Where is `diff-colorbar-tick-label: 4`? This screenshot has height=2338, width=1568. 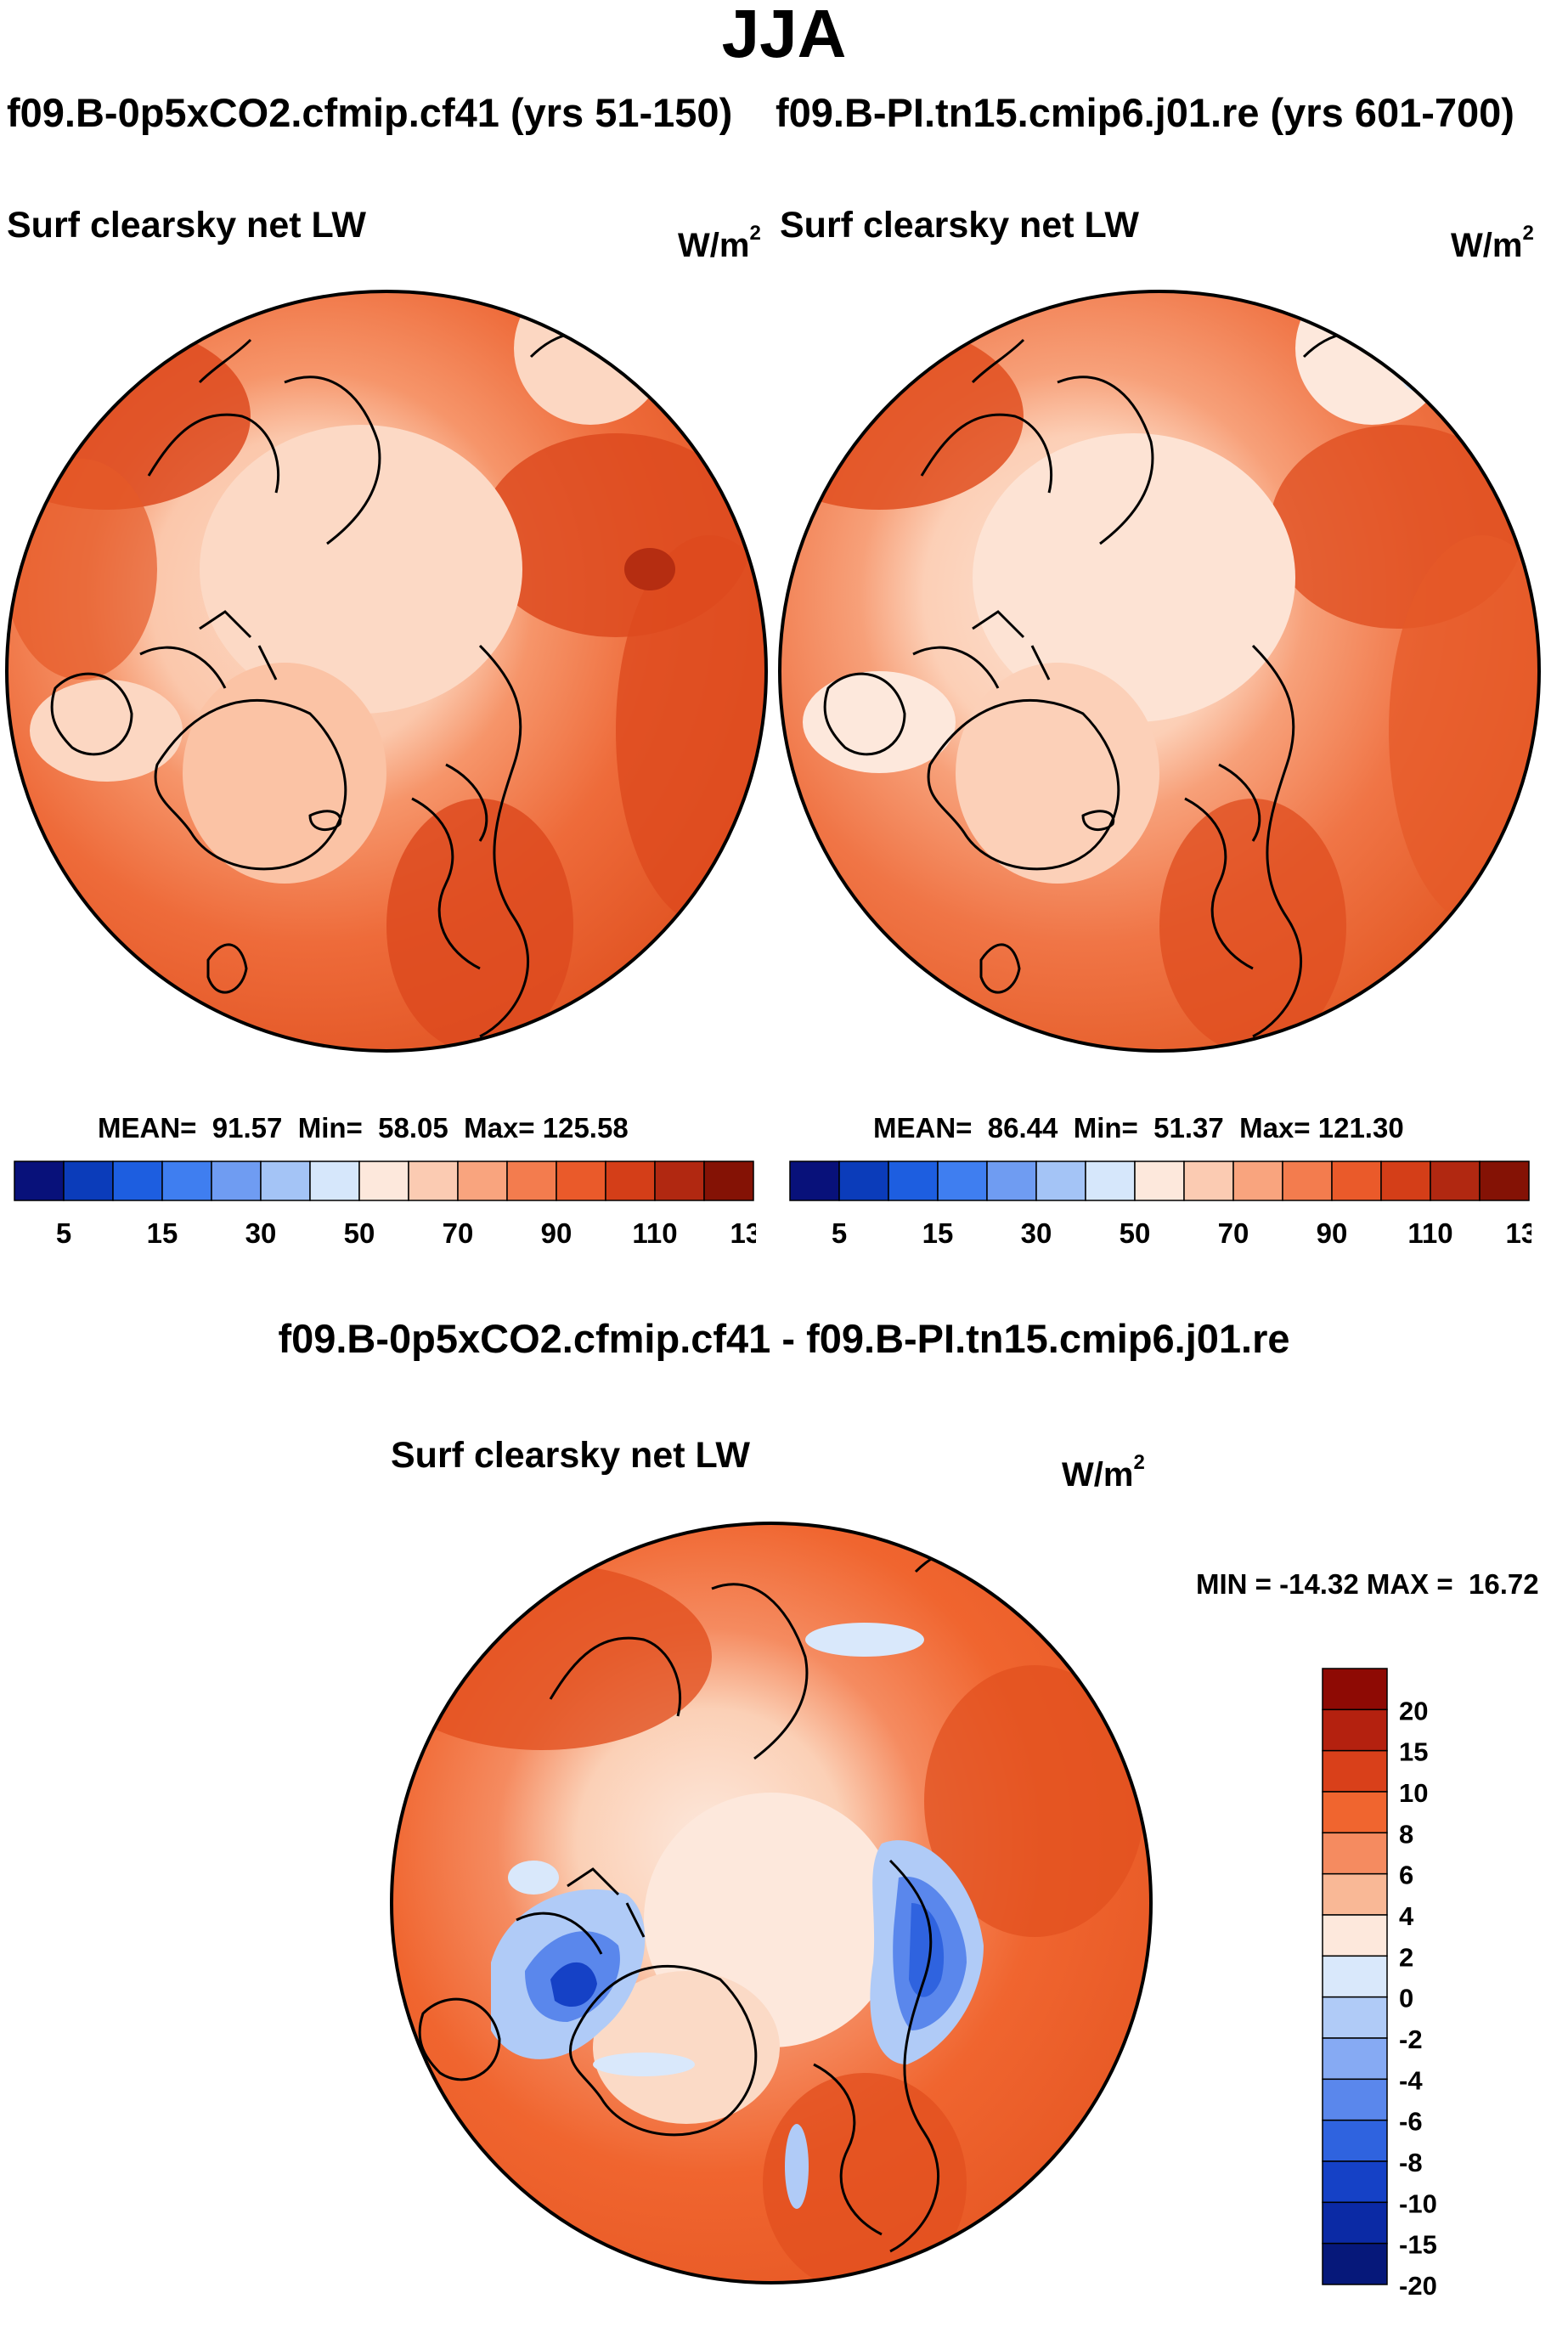
diff-colorbar-tick-label: 4 is located at coordinates (1407, 1916).